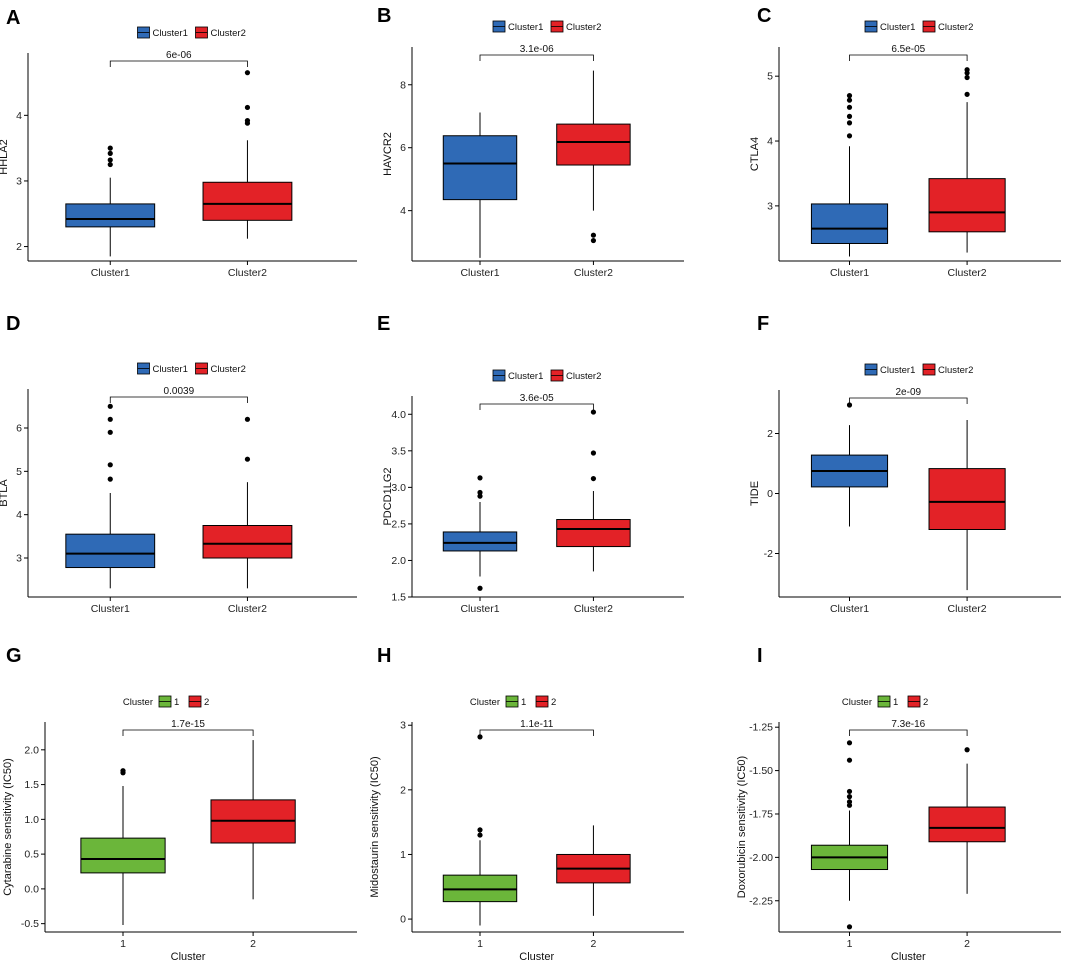 This screenshot has height=962, width=1065. What do you see at coordinates (403, 148) in the screenshot?
I see `y-tick-label: 6` at bounding box center [403, 148].